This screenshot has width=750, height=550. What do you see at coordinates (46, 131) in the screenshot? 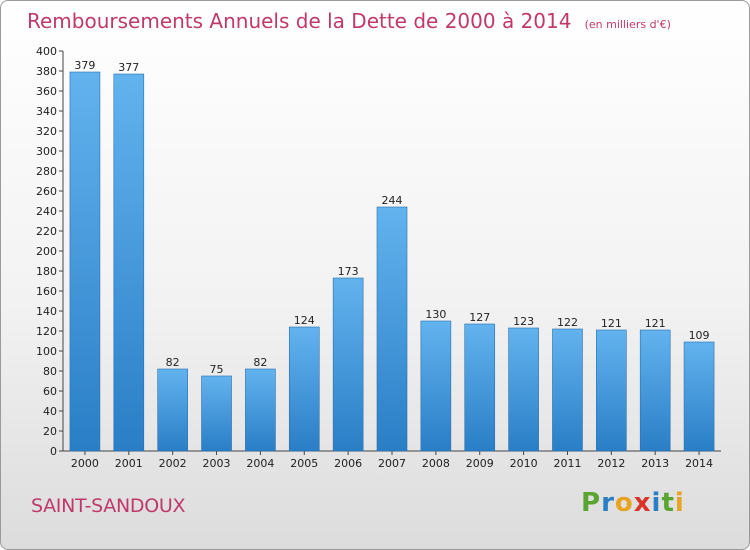
I see `y-tick-label: 320` at bounding box center [46, 131].